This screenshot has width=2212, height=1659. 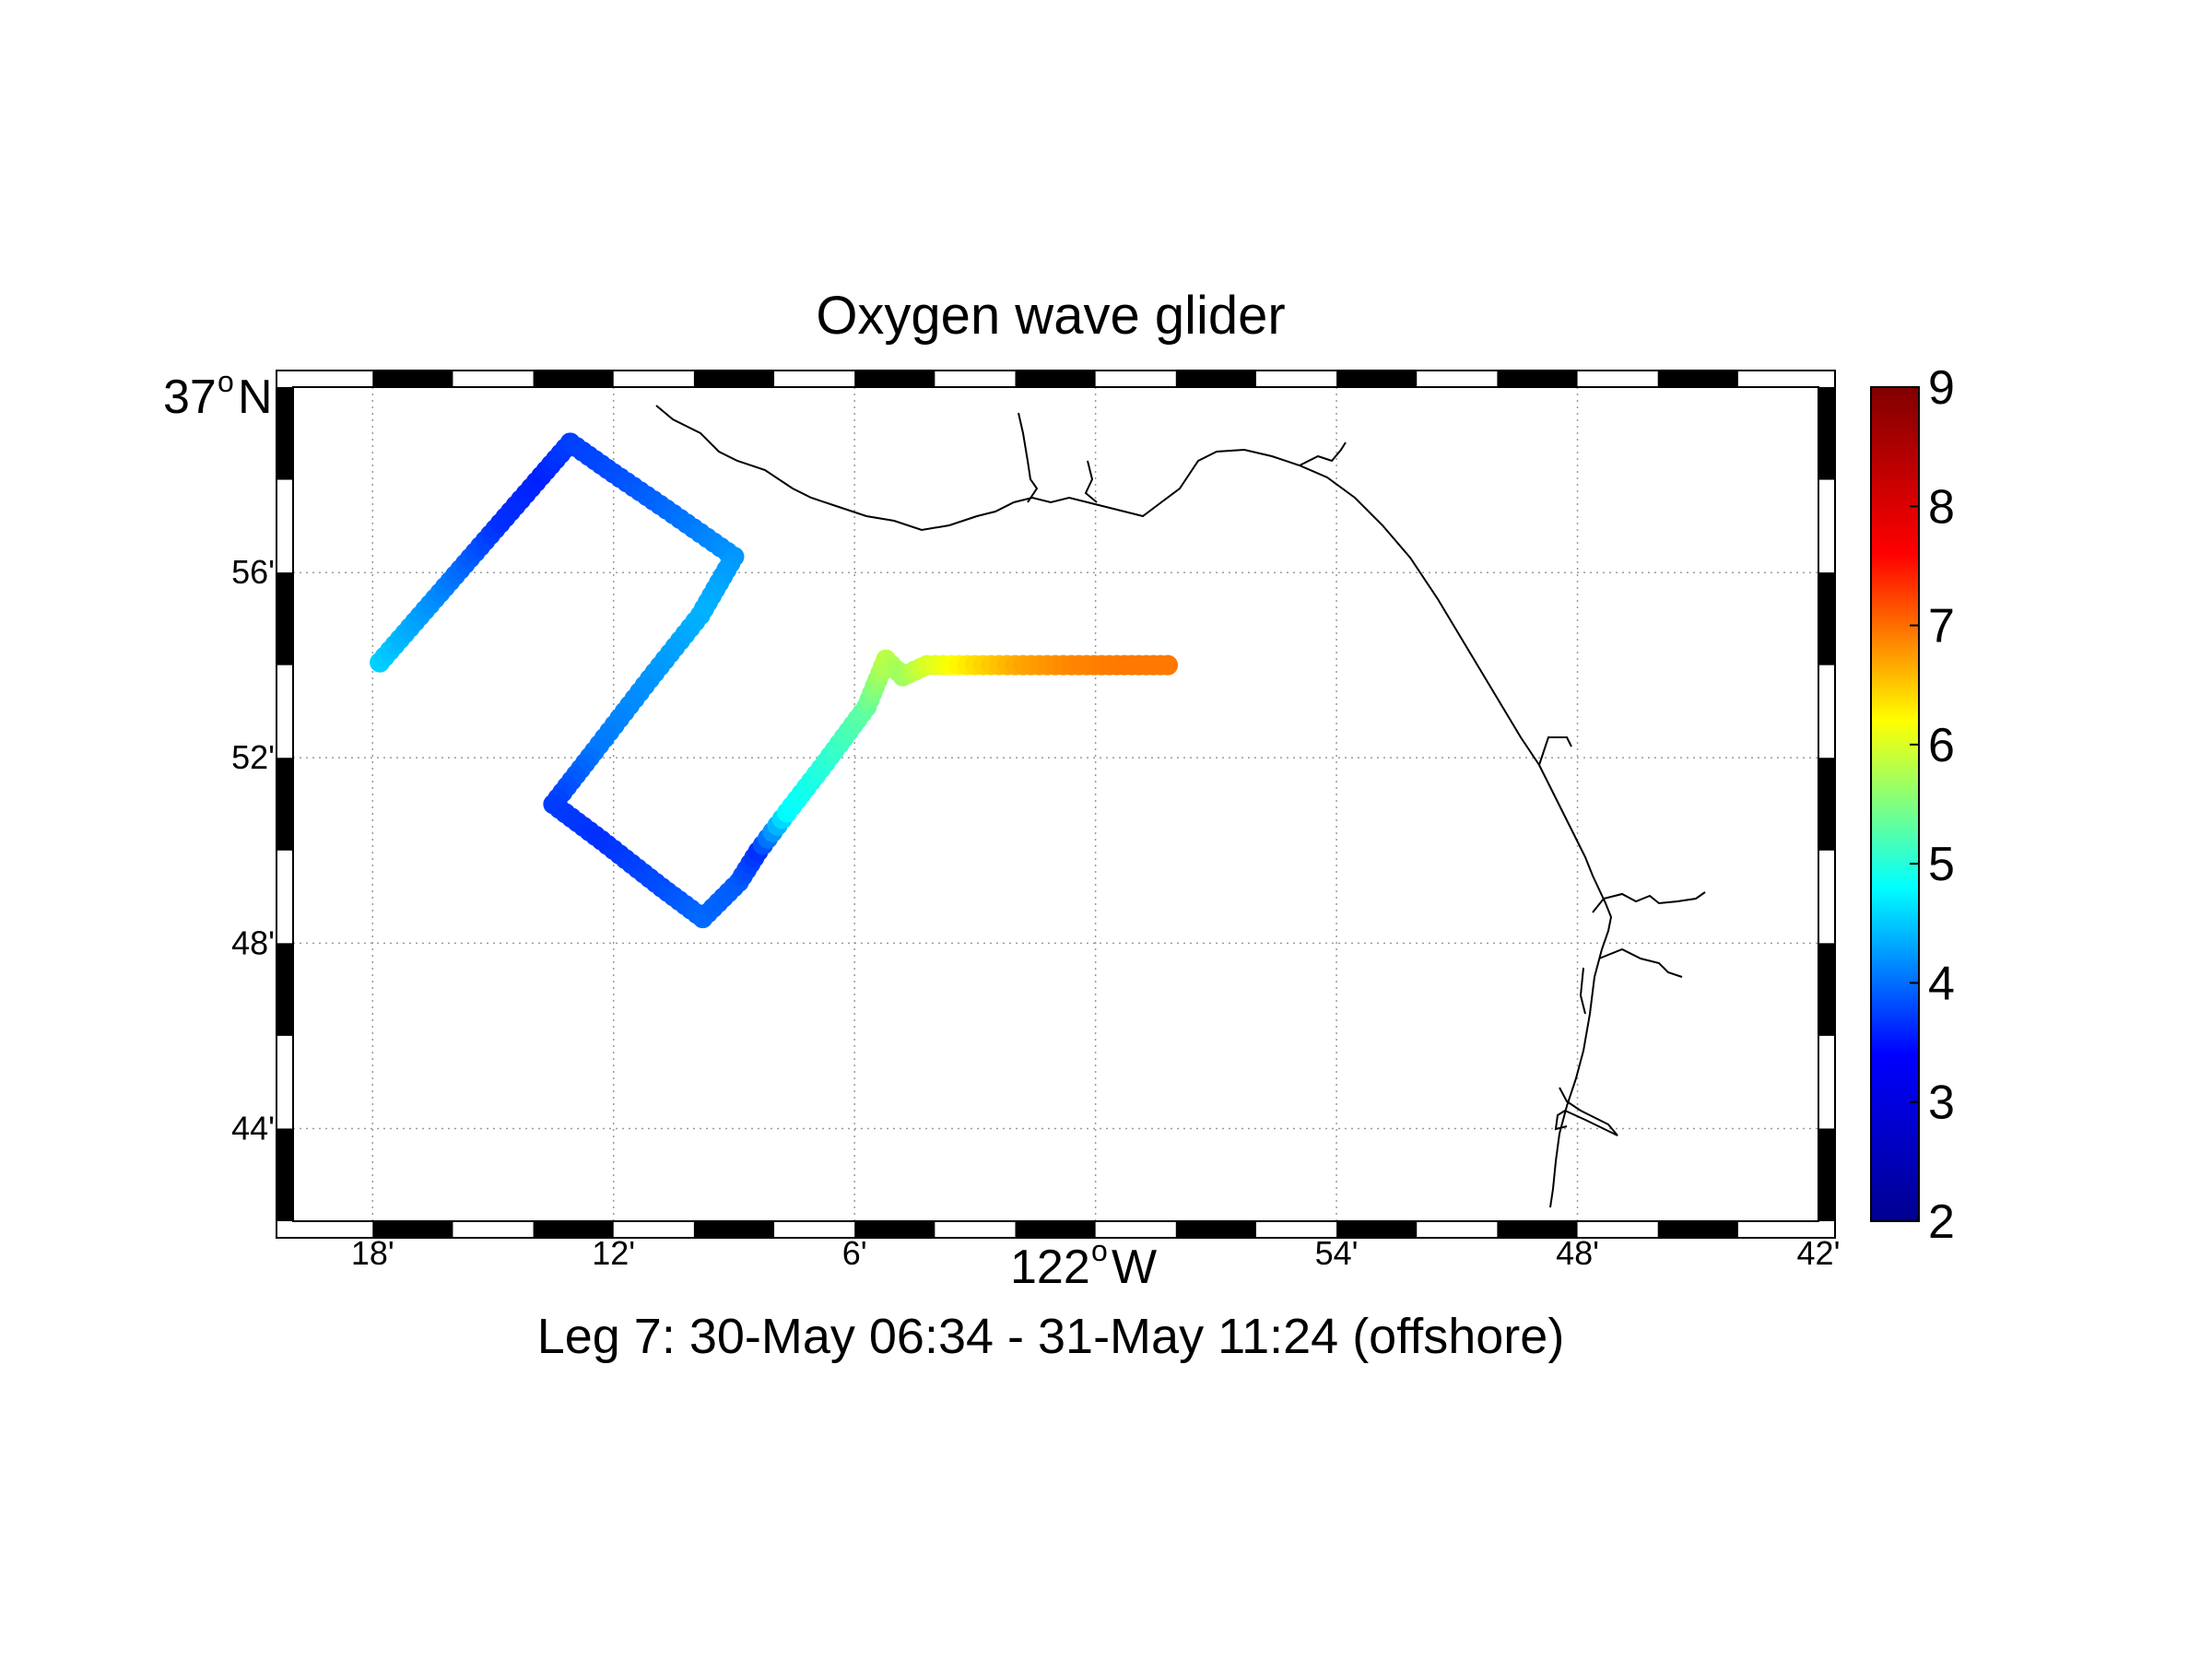 What do you see at coordinates (253, 942) in the screenshot?
I see `lat-tick-label: 48'` at bounding box center [253, 942].